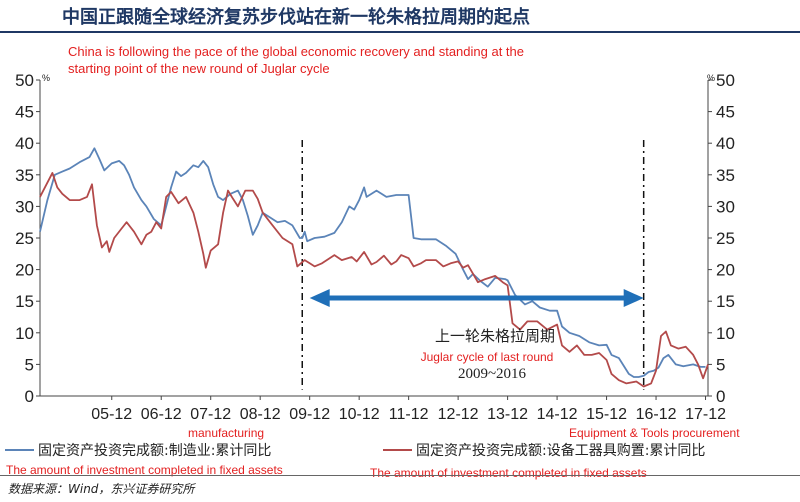  I want to click on x-tick-label: 10-12, so click(359, 414).